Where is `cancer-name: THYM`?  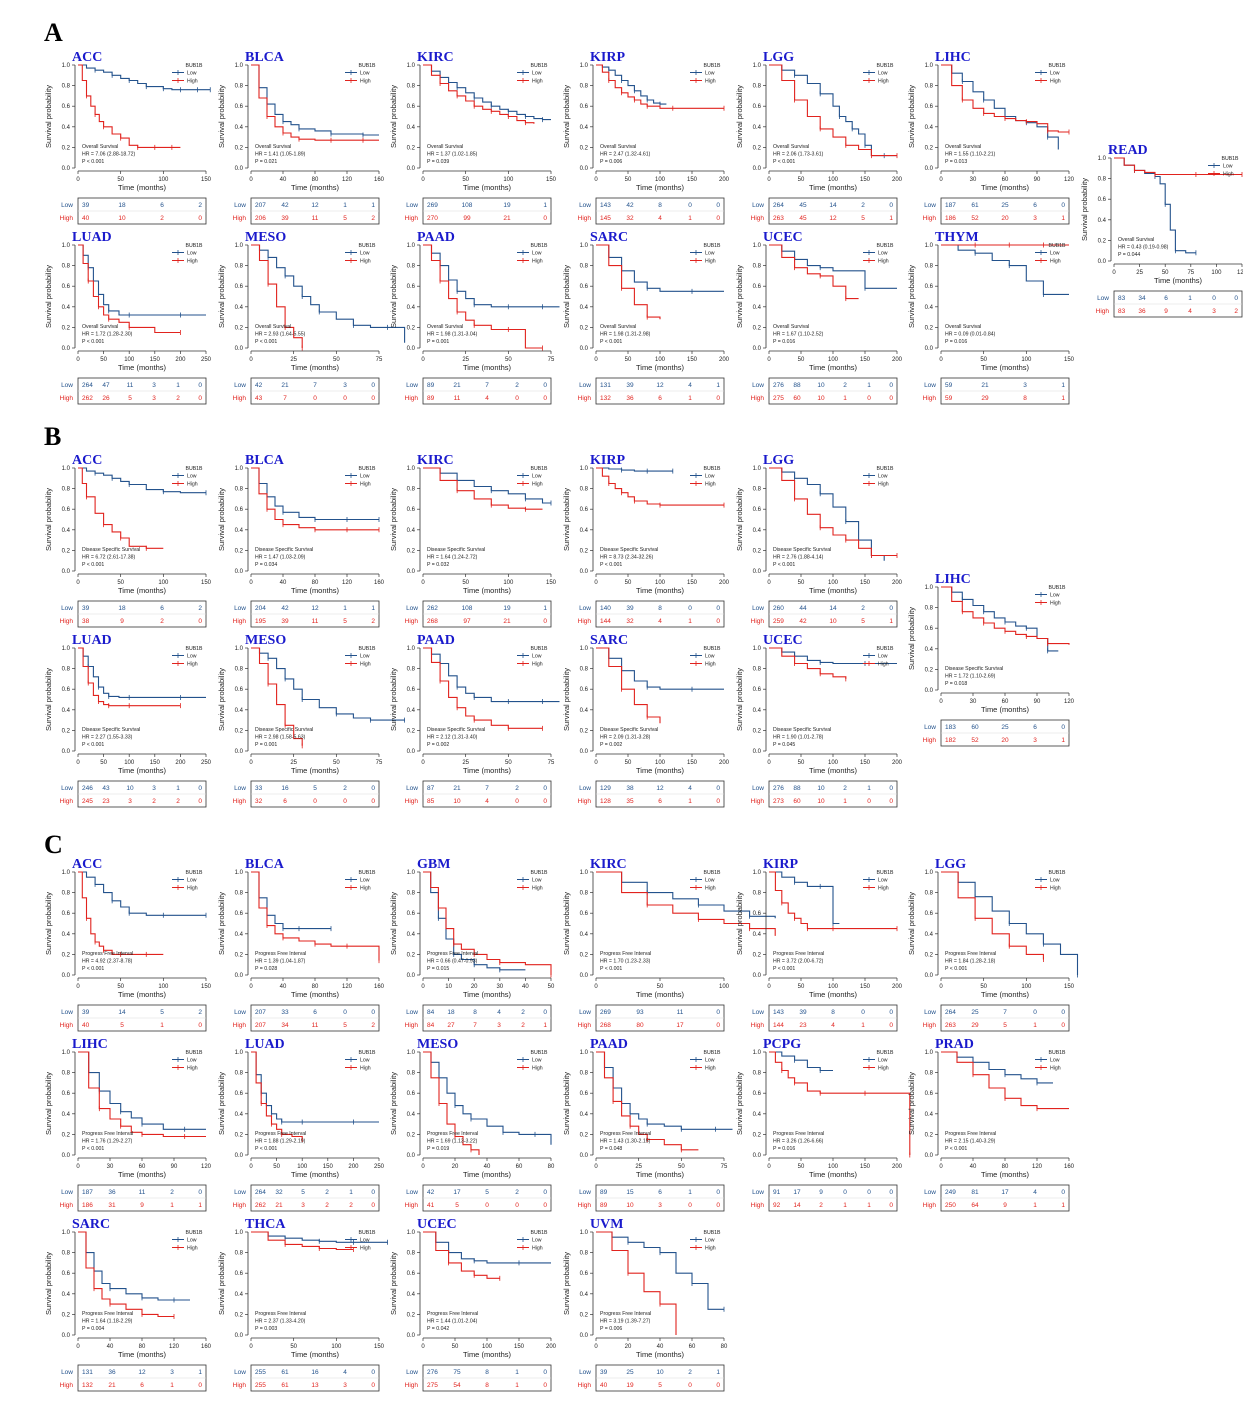
cancer-name: THYM is located at coordinates (957, 237).